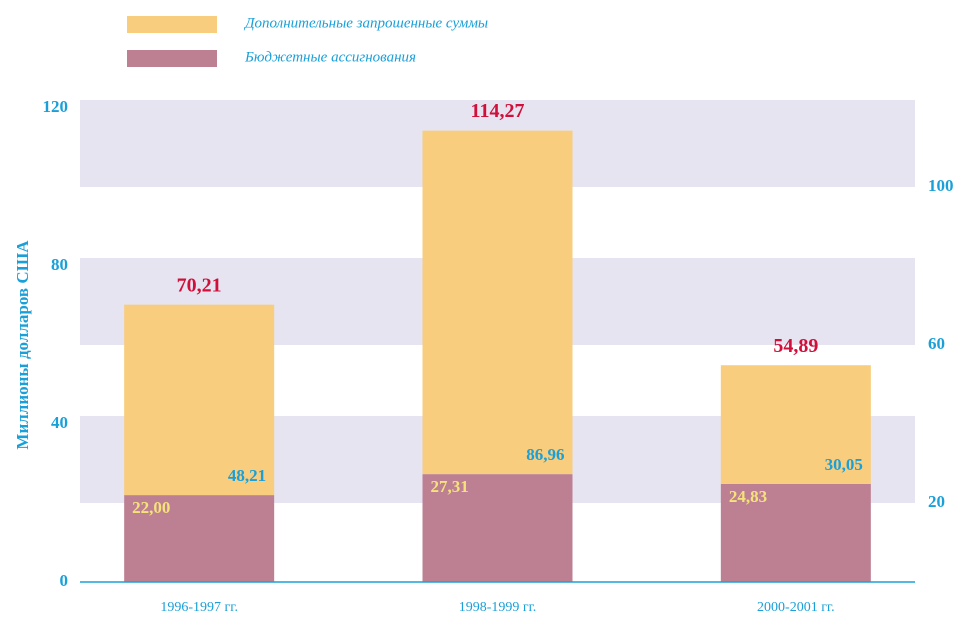  Describe the element at coordinates (59, 264) in the screenshot. I see `y-tick-label: 80` at that location.